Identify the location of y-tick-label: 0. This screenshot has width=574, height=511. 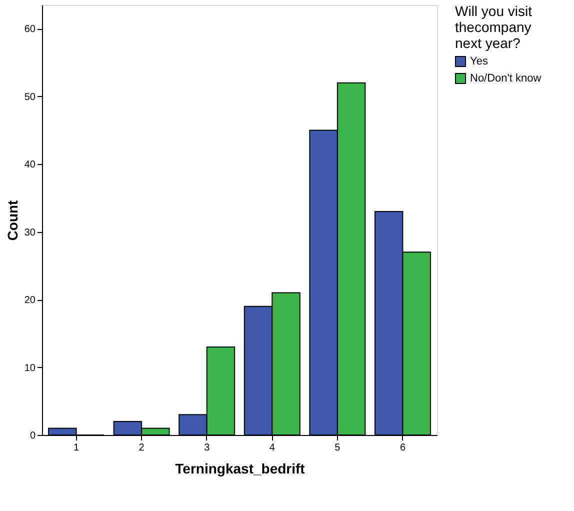
(33, 436).